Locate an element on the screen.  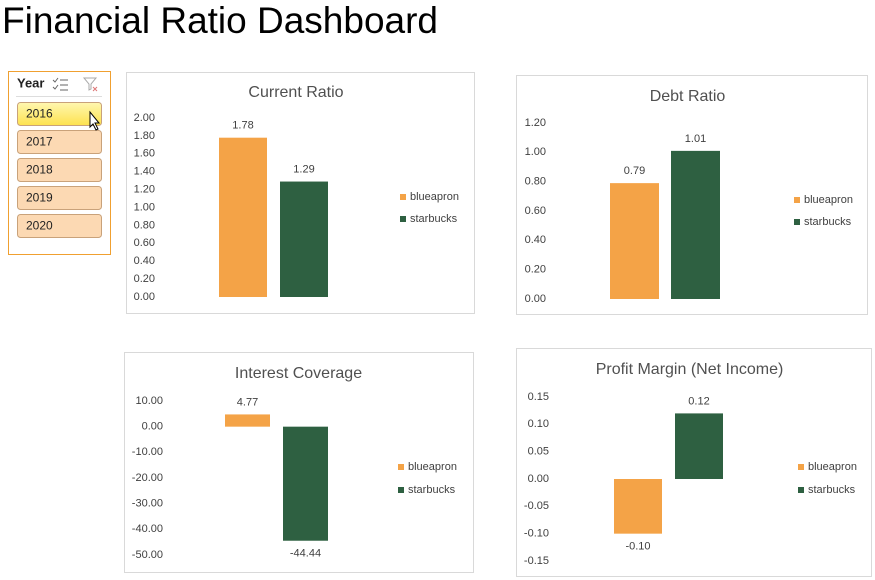
chart-title: Debt Ratio is located at coordinates (688, 96).